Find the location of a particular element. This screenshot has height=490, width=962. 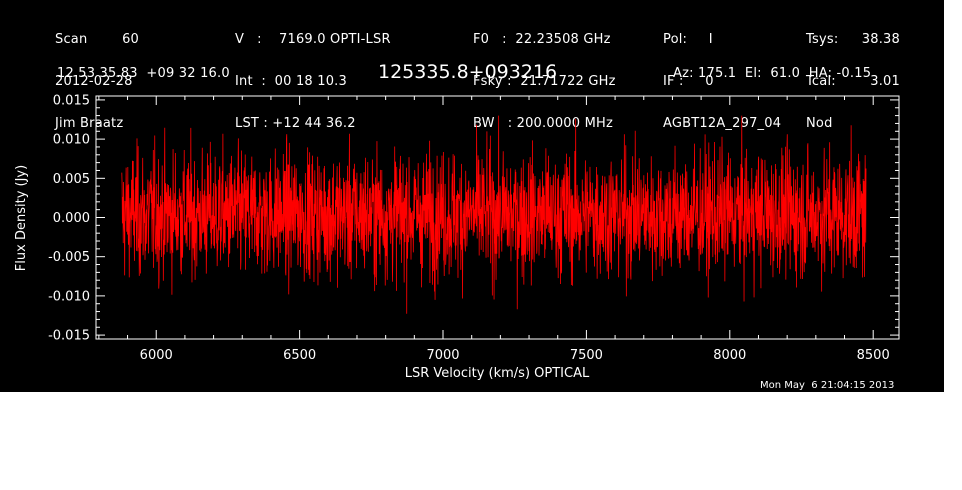

y-tick-label: -0.005 is located at coordinates (69, 257).